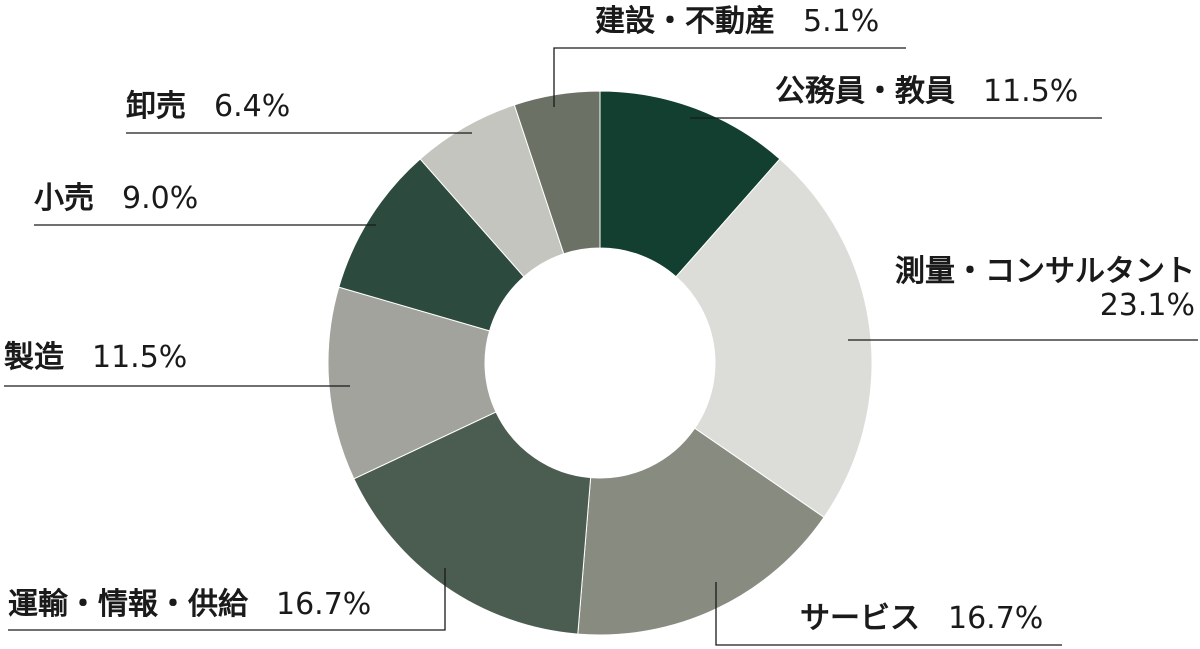 This screenshot has height=649, width=1200. I want to click on label-unyu: 運輸・情報・供給 16.7%, so click(190, 604).